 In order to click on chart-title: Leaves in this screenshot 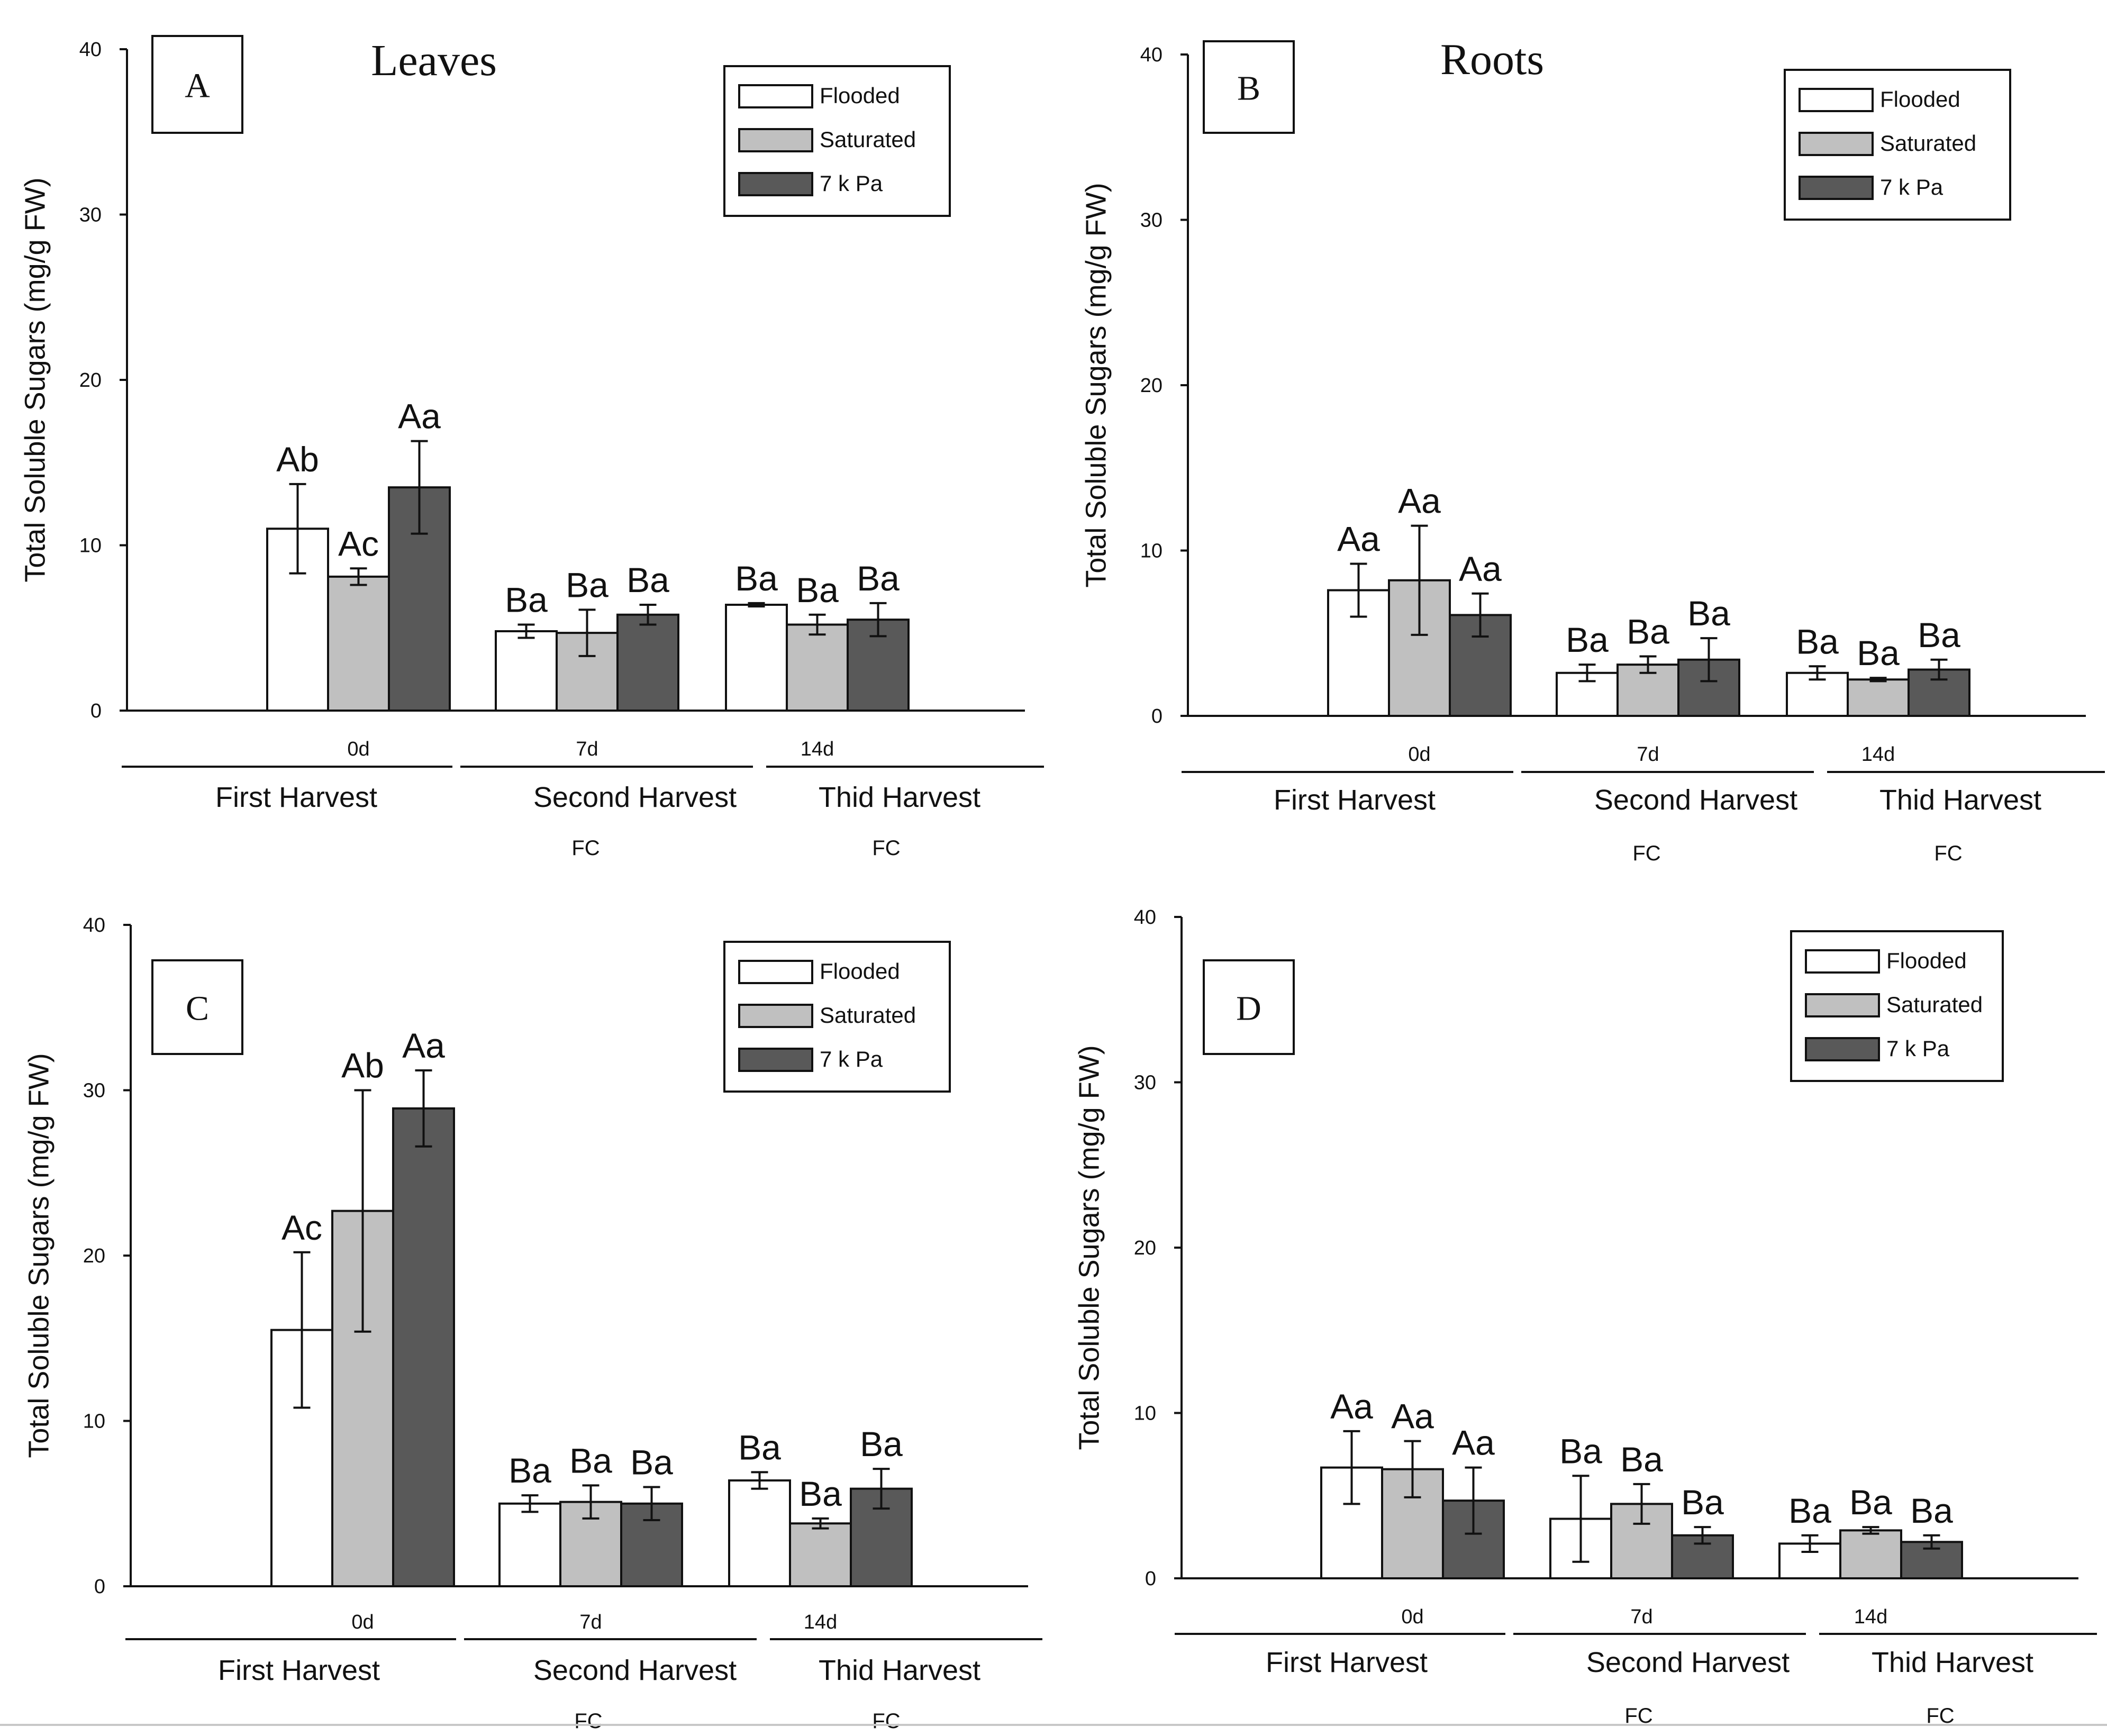, I will do `click(434, 61)`.